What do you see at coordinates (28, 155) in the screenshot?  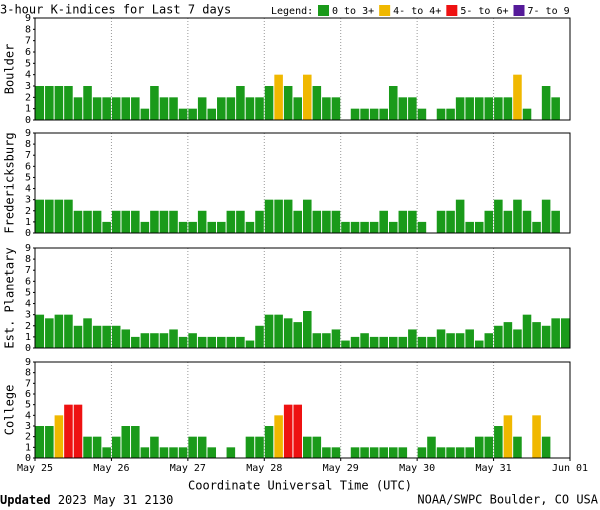 I see `y-tick-label: 7` at bounding box center [28, 155].